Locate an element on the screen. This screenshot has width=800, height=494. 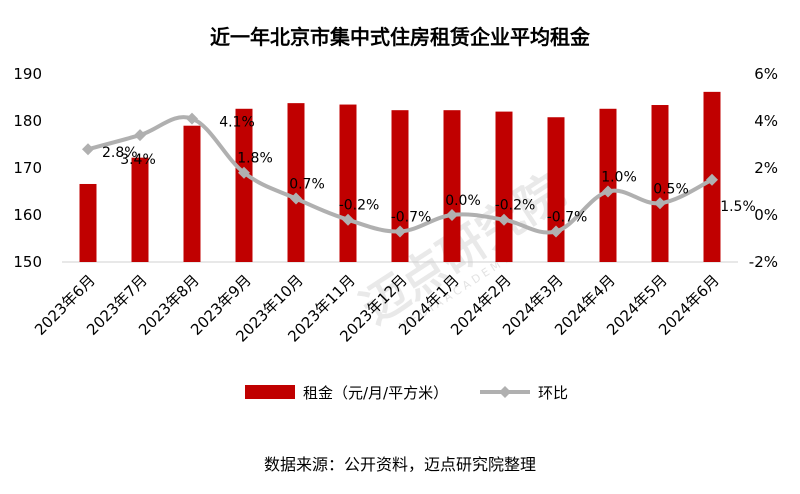
line-data-label: 4.1% is located at coordinates (237, 123).